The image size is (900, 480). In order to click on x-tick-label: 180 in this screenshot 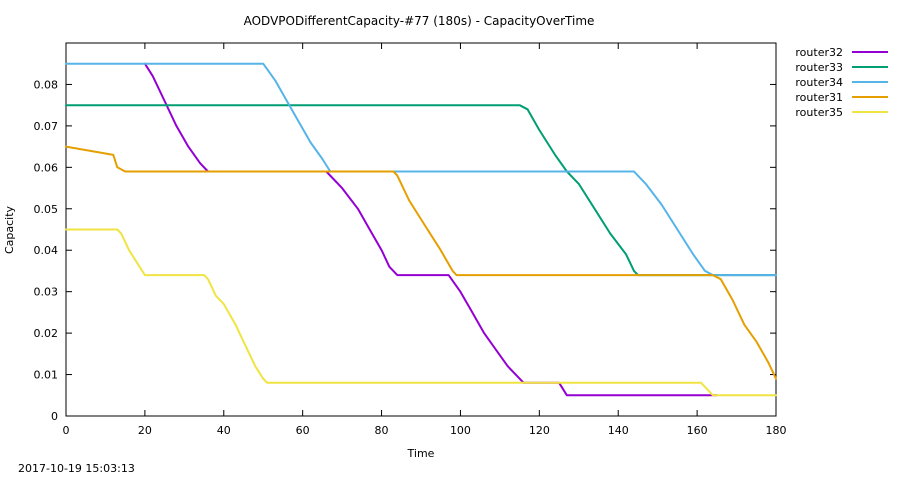, I will do `click(776, 430)`.